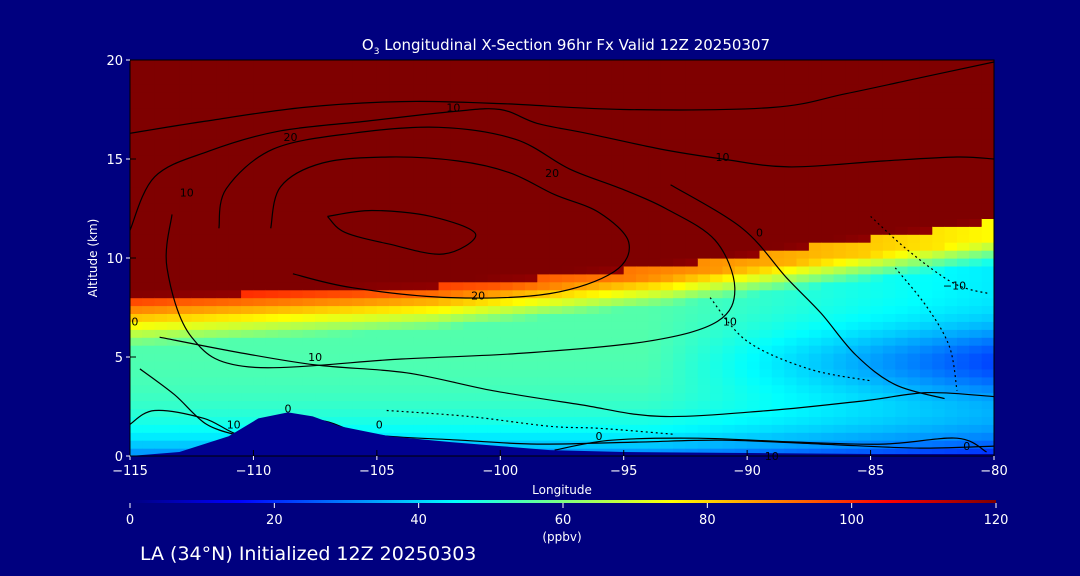 Image resolution: width=1080 pixels, height=576 pixels. What do you see at coordinates (308, 554) in the screenshot?
I see `footer-caption: LA (34°N) Initialized 12Z 20250303` at bounding box center [308, 554].